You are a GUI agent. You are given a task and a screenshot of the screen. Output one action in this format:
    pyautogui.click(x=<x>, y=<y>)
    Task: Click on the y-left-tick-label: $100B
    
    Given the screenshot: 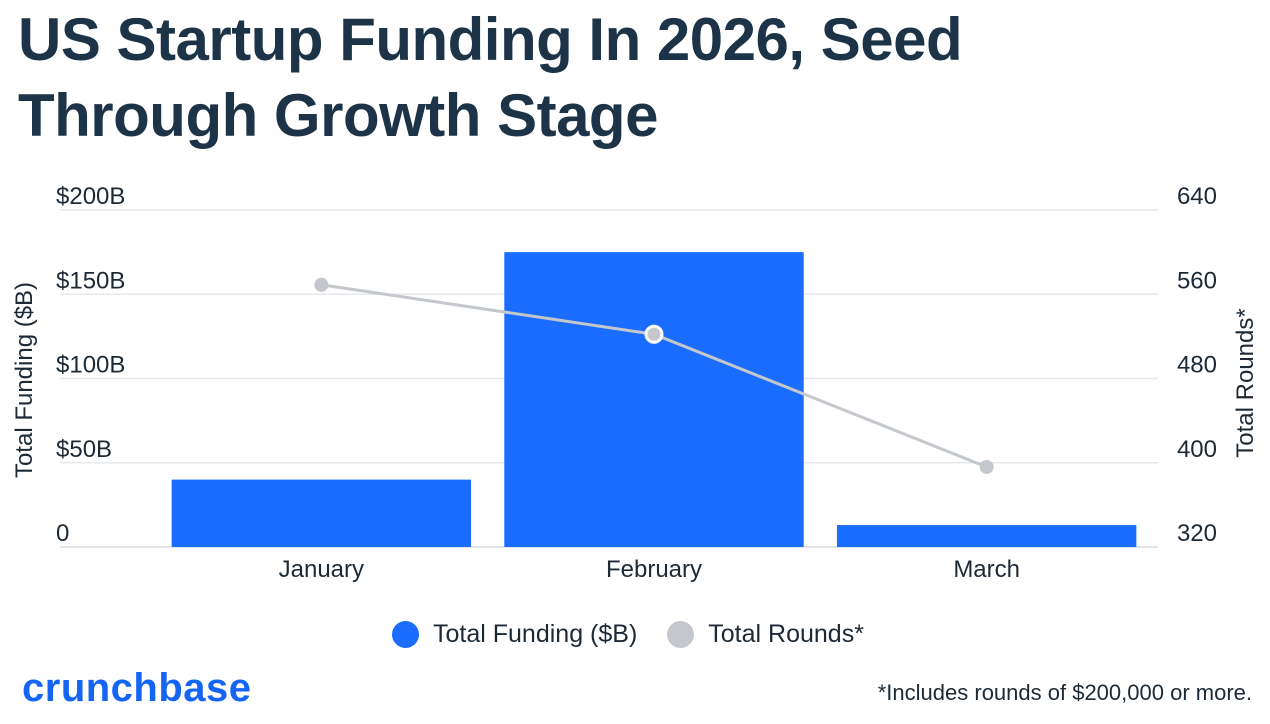 What is the action you would take?
    pyautogui.click(x=90, y=365)
    